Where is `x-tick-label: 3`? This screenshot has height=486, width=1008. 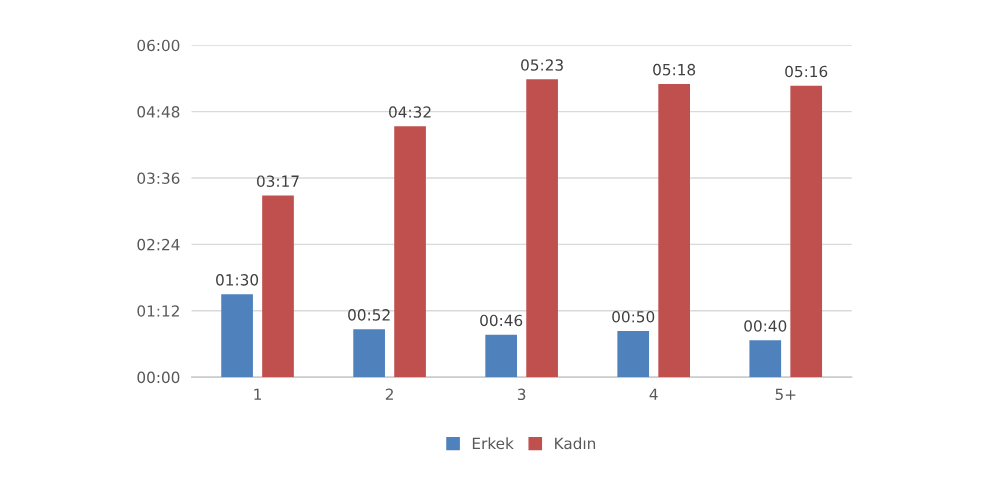
x-tick-label: 3 is located at coordinates (521, 394).